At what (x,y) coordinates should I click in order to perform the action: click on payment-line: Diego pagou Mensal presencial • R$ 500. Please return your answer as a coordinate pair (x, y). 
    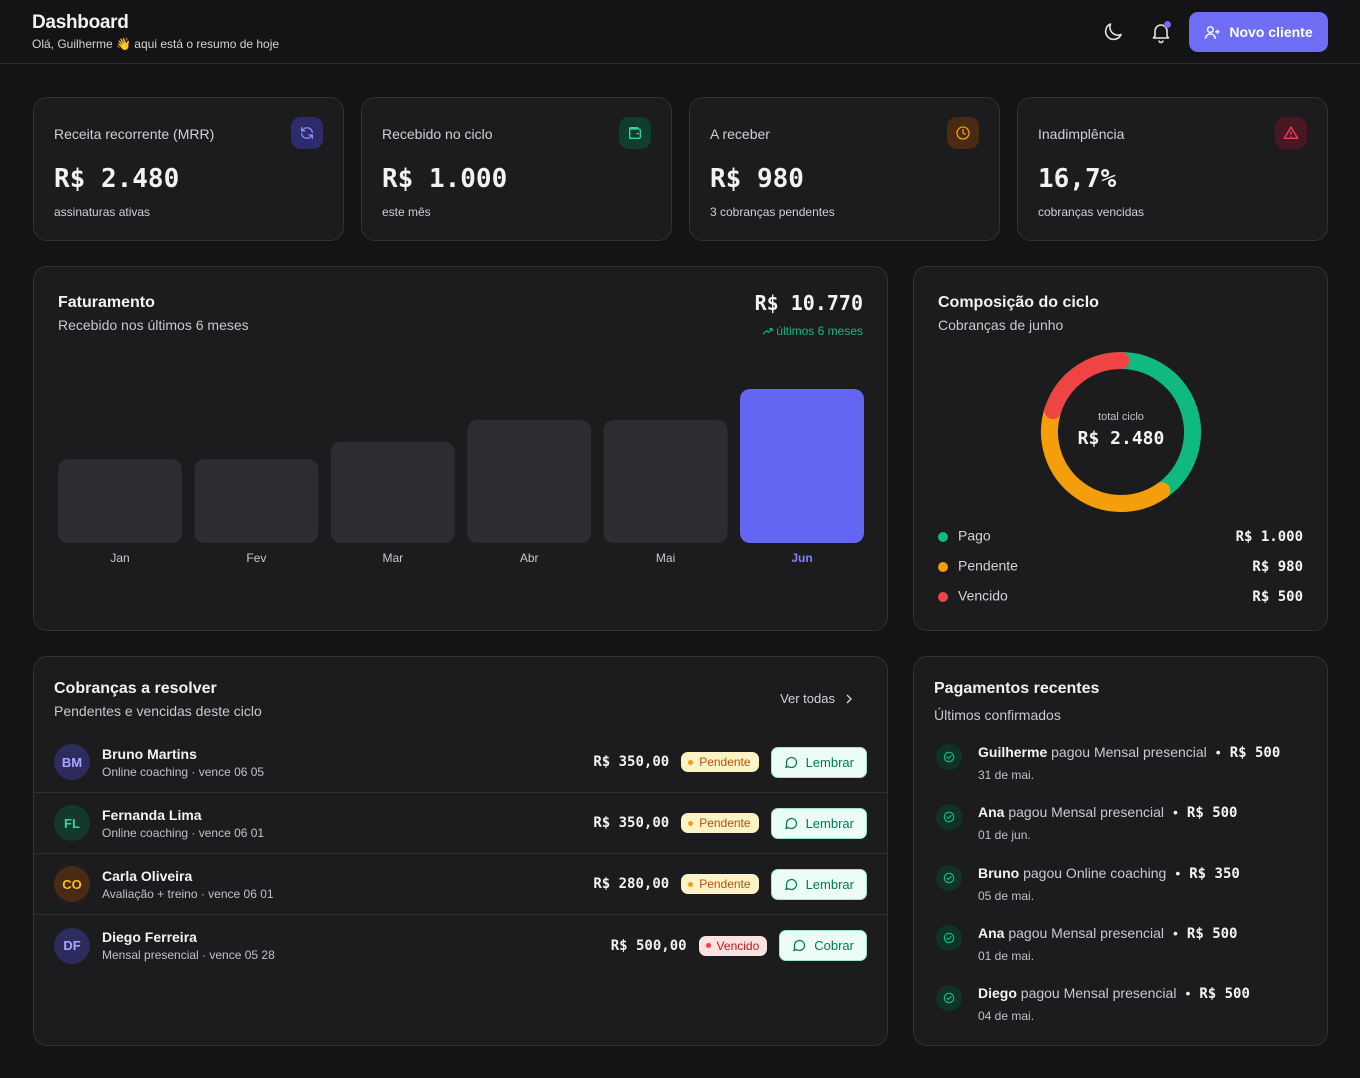
    Looking at the image, I should click on (1114, 993).